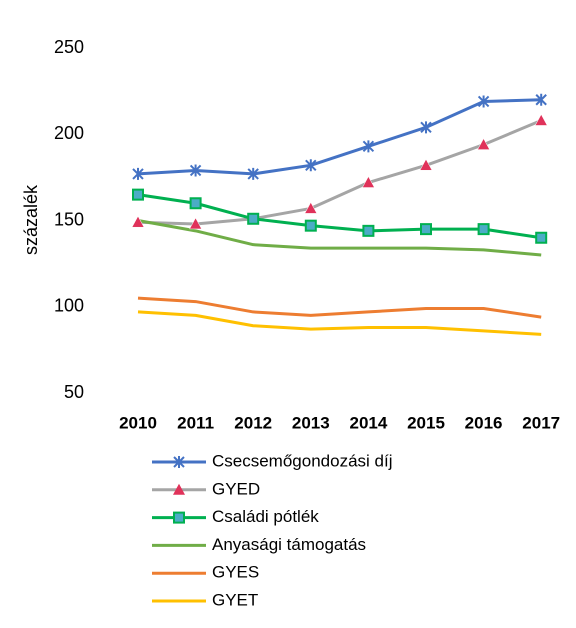  Describe the element at coordinates (484, 422) in the screenshot. I see `x-tick-label: 2016` at that location.